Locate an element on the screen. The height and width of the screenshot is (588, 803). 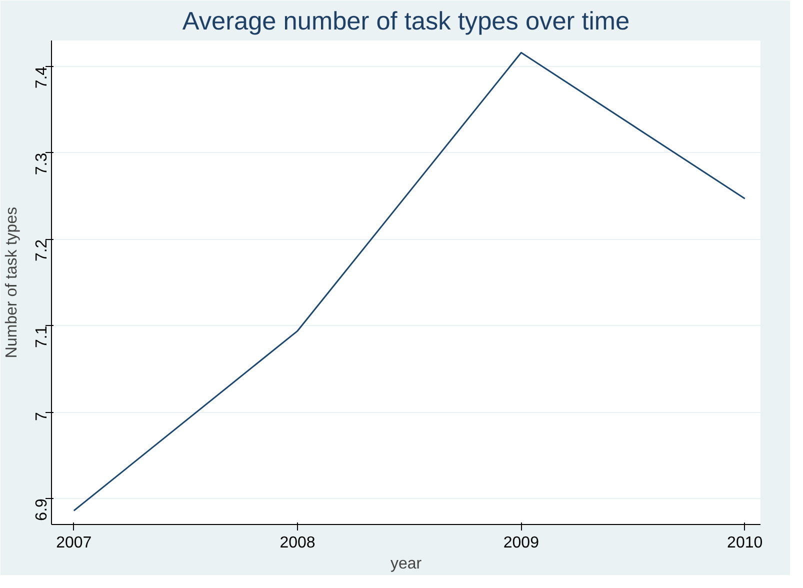
y-tick-label: 7 is located at coordinates (42, 417).